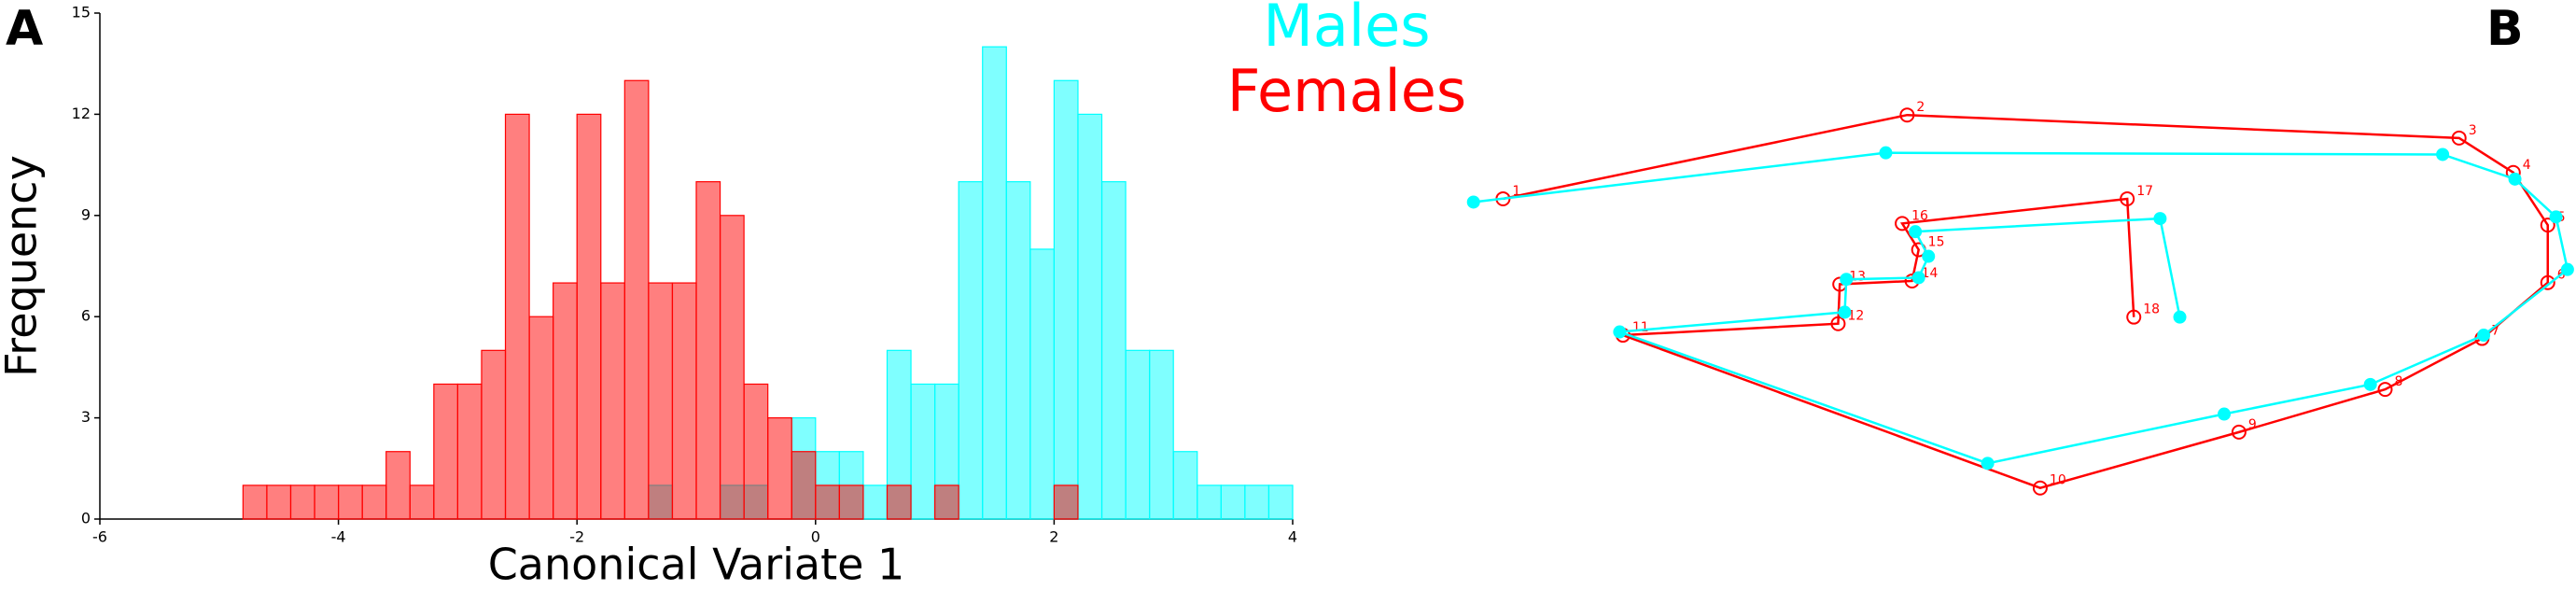 Image resolution: width=2576 pixels, height=590 pixels. Describe the element at coordinates (86, 417) in the screenshot. I see `y-tick-label: 3` at that location.